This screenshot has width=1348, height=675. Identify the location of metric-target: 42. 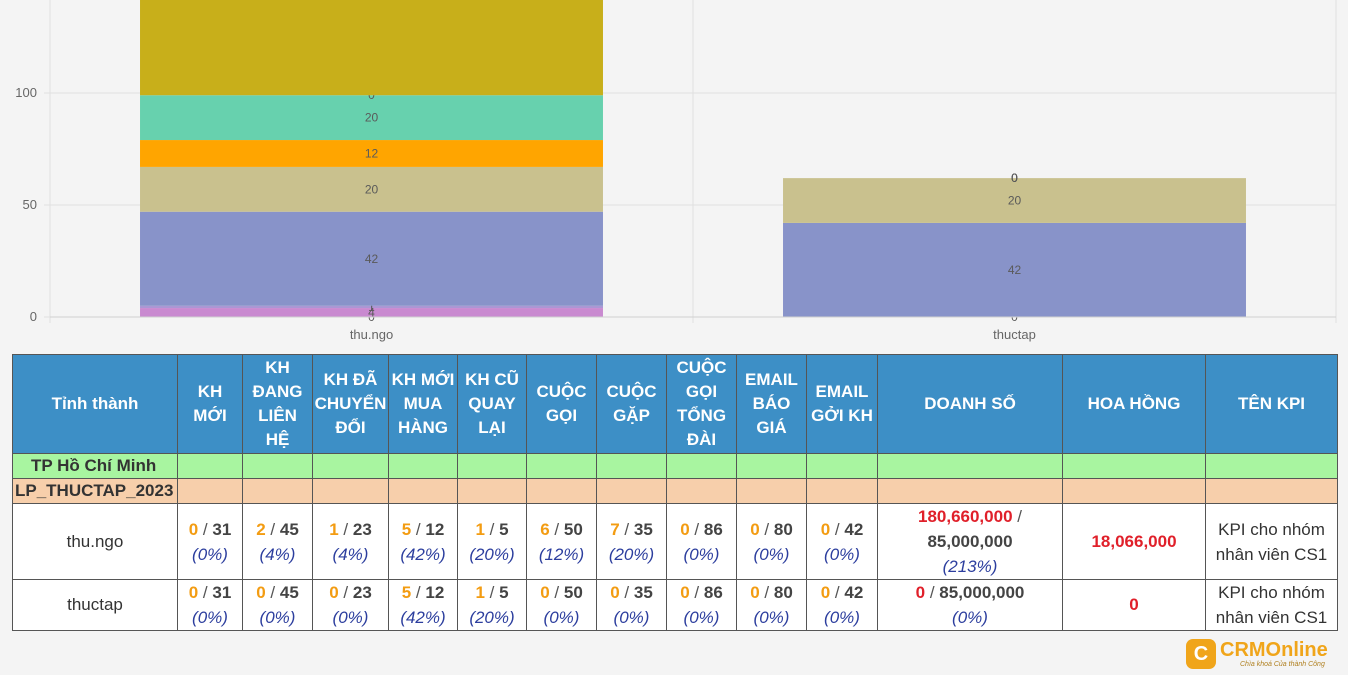
(854, 592).